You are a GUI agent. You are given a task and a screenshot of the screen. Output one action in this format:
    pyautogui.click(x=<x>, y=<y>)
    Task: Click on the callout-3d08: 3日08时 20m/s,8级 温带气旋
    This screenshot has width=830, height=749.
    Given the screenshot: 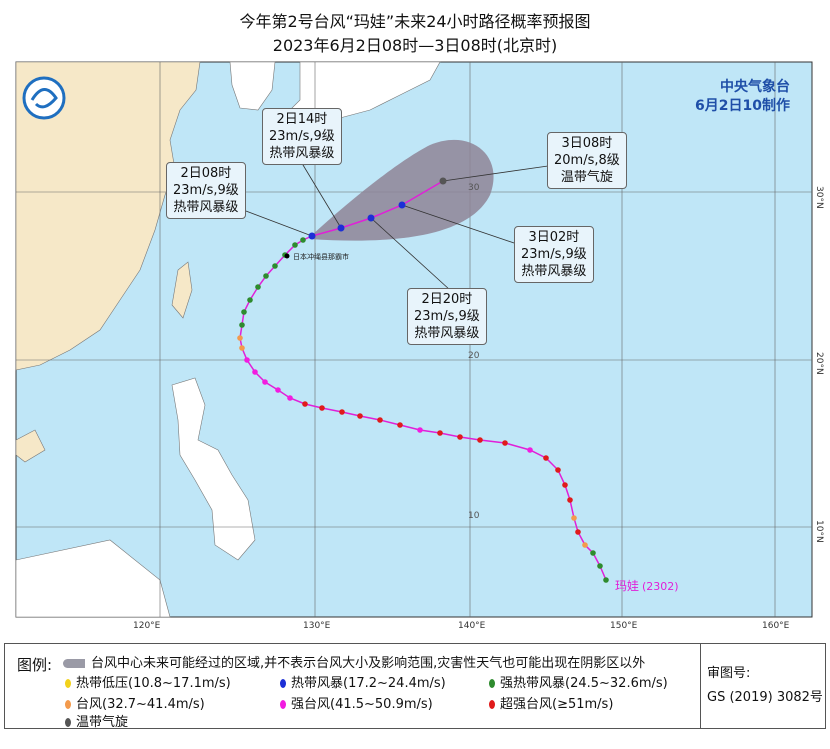 What is the action you would take?
    pyautogui.click(x=587, y=160)
    